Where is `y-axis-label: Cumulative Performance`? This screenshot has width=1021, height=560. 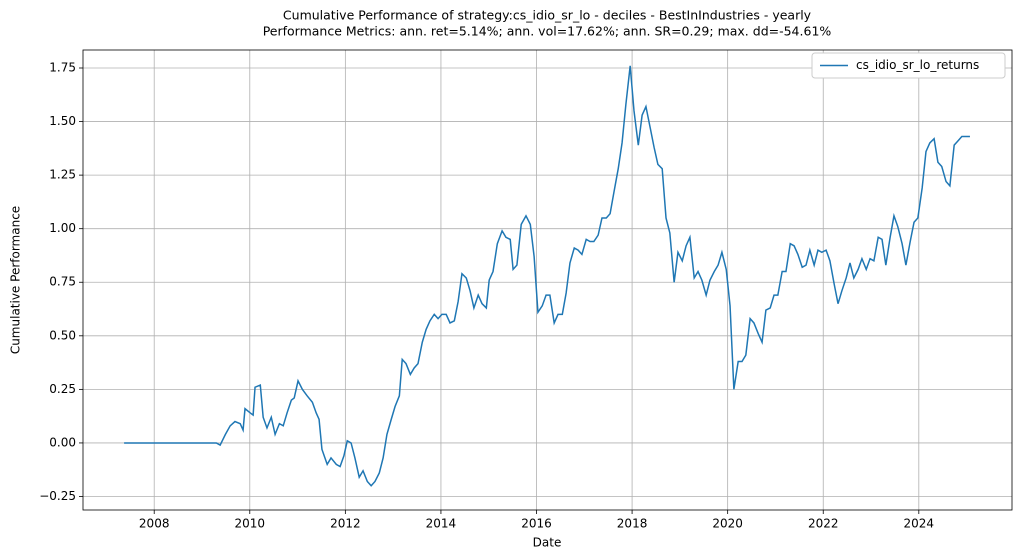
y-axis-label: Cumulative Performance is located at coordinates (16, 280).